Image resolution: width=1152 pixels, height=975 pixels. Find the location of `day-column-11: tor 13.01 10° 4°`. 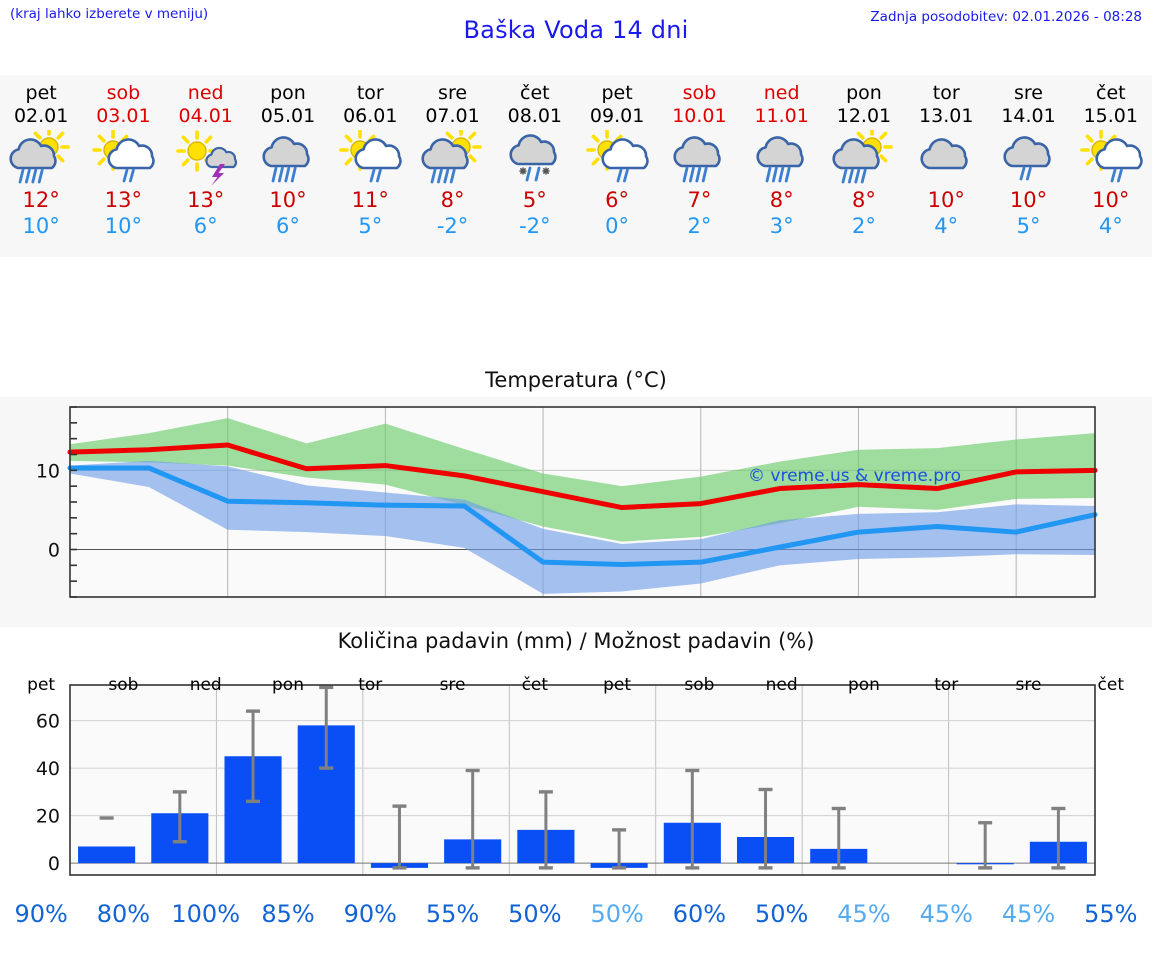

day-column-11: tor 13.01 10° 4° is located at coordinates (946, 166).